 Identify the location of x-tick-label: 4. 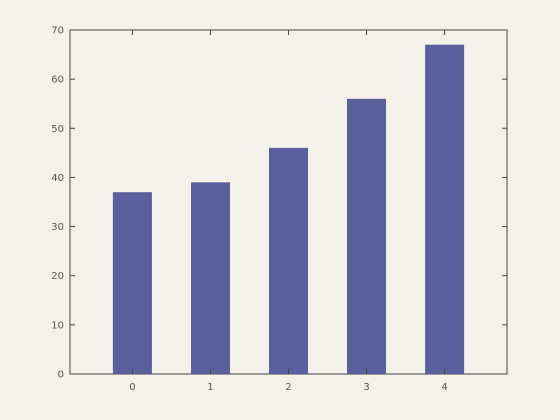
(444, 387).